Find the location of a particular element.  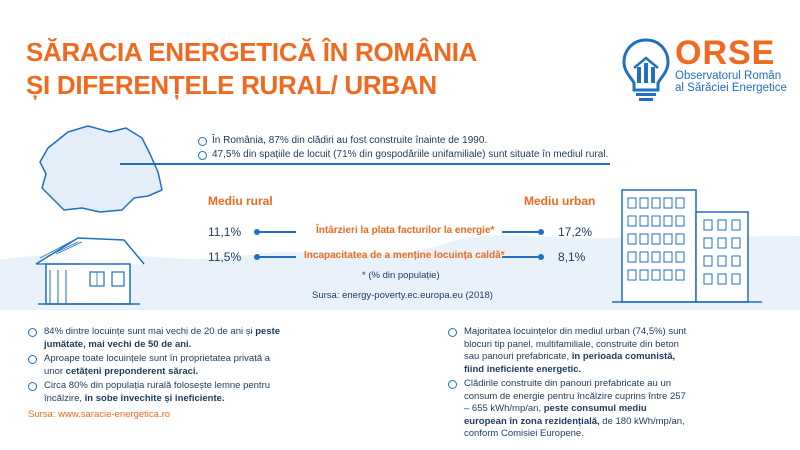

urban-heading: Mediu urban is located at coordinates (560, 201).